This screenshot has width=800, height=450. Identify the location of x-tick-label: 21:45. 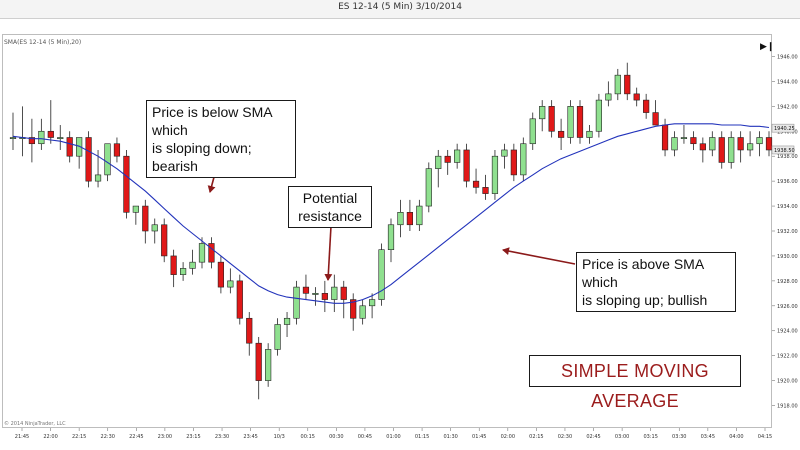
(22, 437).